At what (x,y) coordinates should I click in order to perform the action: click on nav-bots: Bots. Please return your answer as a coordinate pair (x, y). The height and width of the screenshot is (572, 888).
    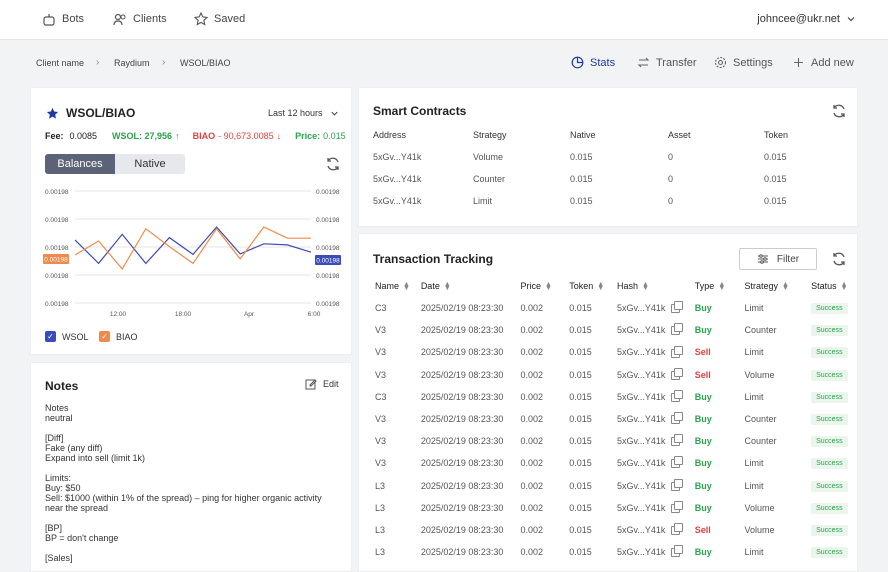
    Looking at the image, I should click on (63, 19).